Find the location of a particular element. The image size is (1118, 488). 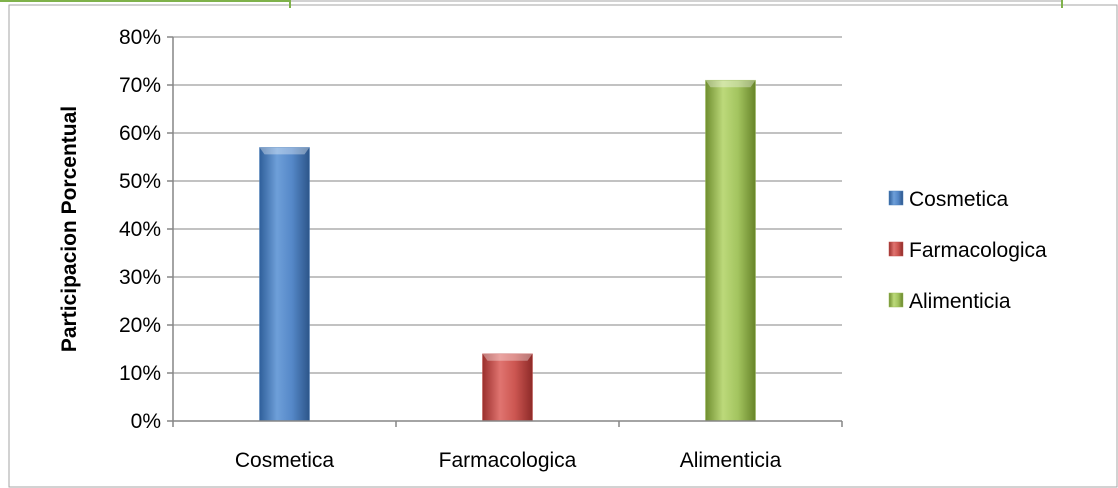

y-tick-label: 40% is located at coordinates (140, 229).